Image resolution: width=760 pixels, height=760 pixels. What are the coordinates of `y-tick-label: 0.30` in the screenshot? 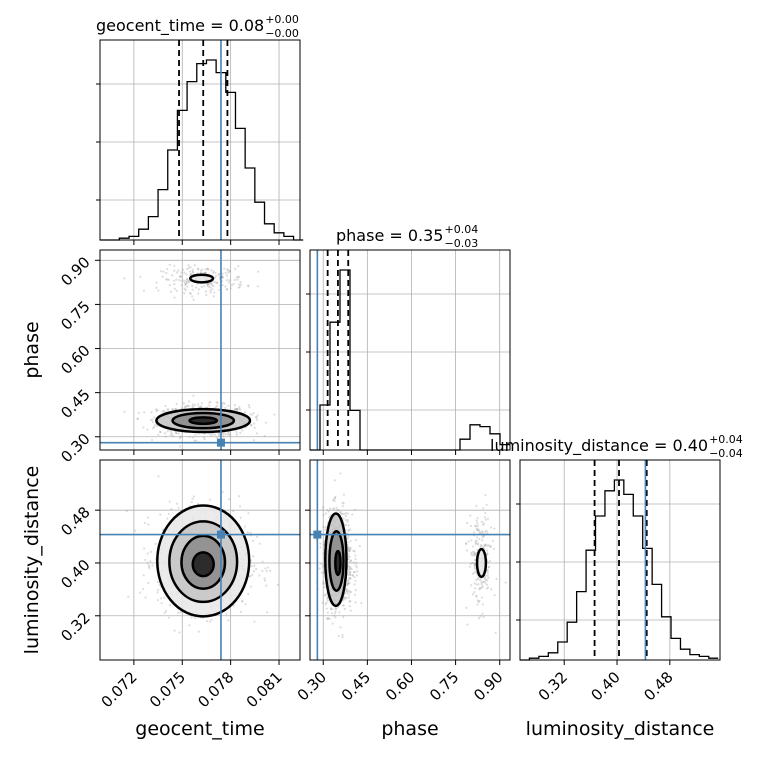 It's located at (75, 448).